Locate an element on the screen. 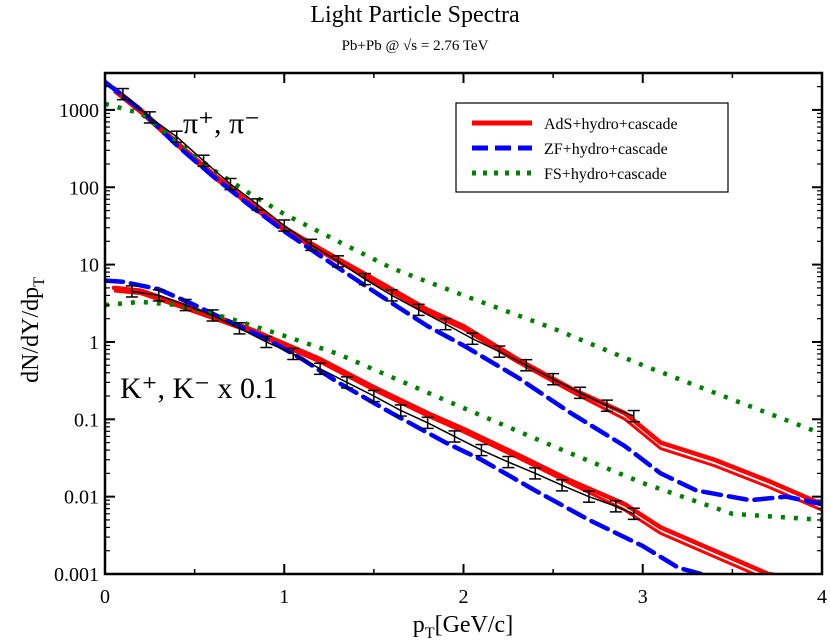 The height and width of the screenshot is (641, 830). y-axis-label: dN/dY/dpT is located at coordinates (33, 330).